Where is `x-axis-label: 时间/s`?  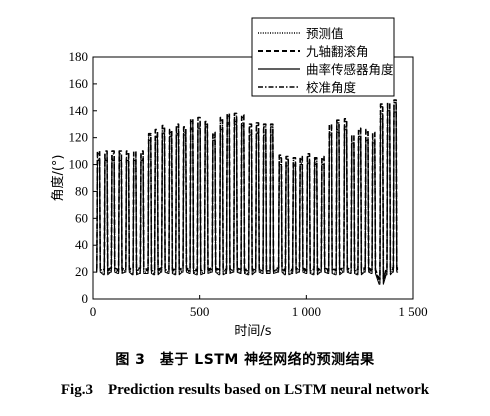
x-axis-label: 时间/s is located at coordinates (252, 331).